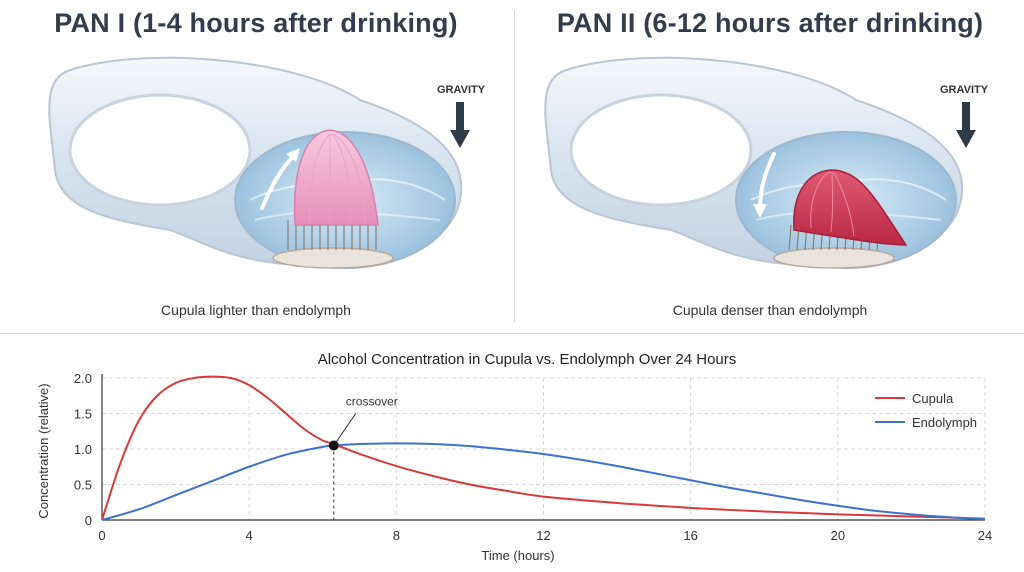 The image size is (1024, 572). Describe the element at coordinates (101, 535) in the screenshot. I see `x-tick-label: 0` at that location.